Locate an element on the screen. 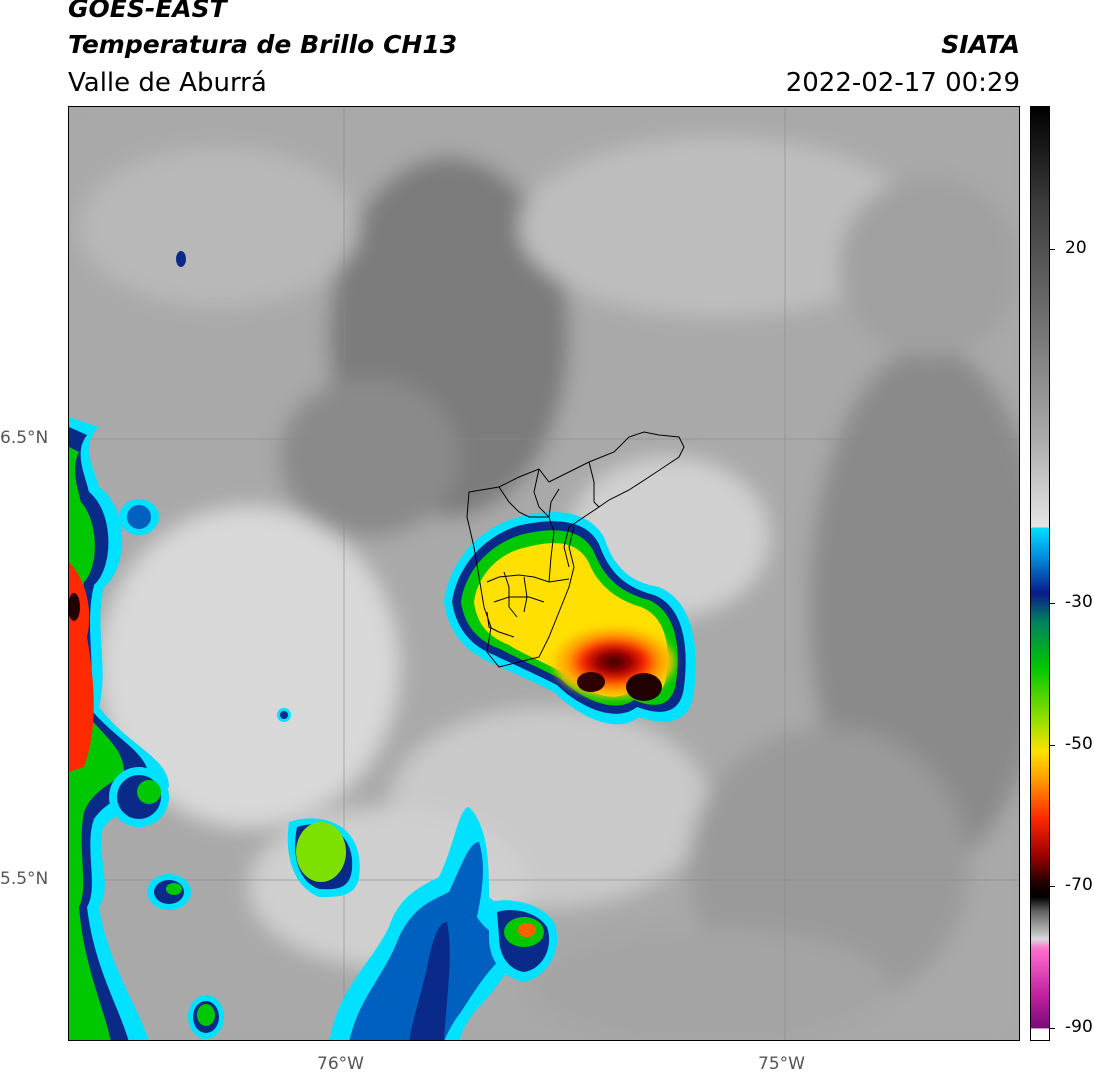 Image resolution: width=1094 pixels, height=1078 pixels. region-title: Valle de Aburrá is located at coordinates (167, 83).